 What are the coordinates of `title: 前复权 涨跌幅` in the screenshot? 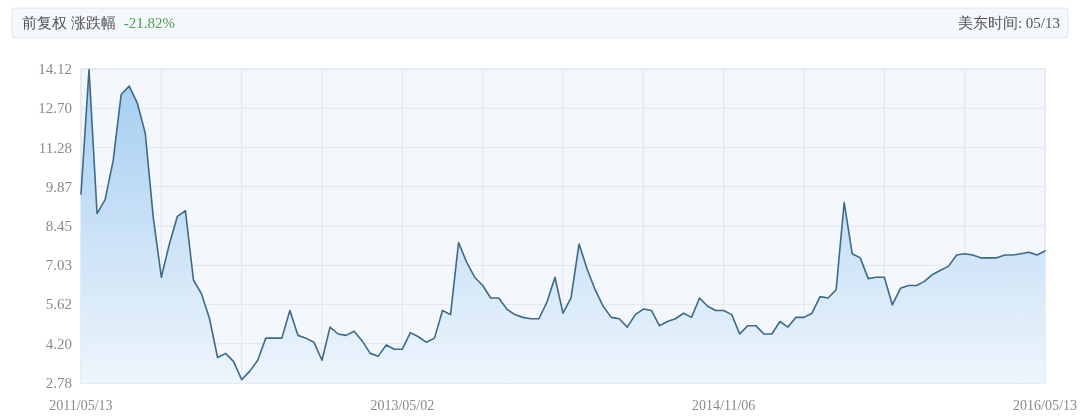 It's located at (69, 23).